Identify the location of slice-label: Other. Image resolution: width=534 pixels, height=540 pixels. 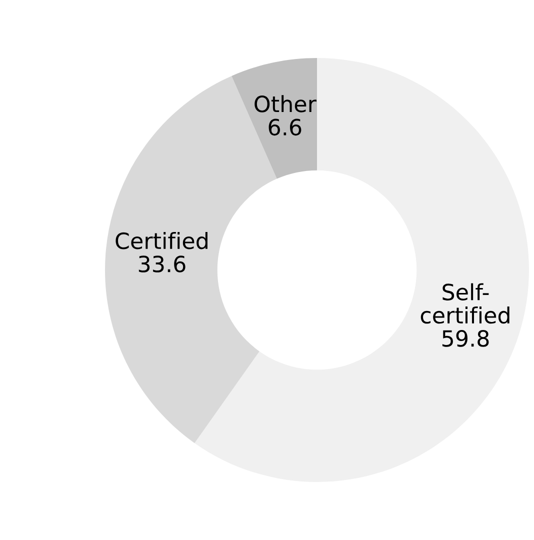
(285, 103).